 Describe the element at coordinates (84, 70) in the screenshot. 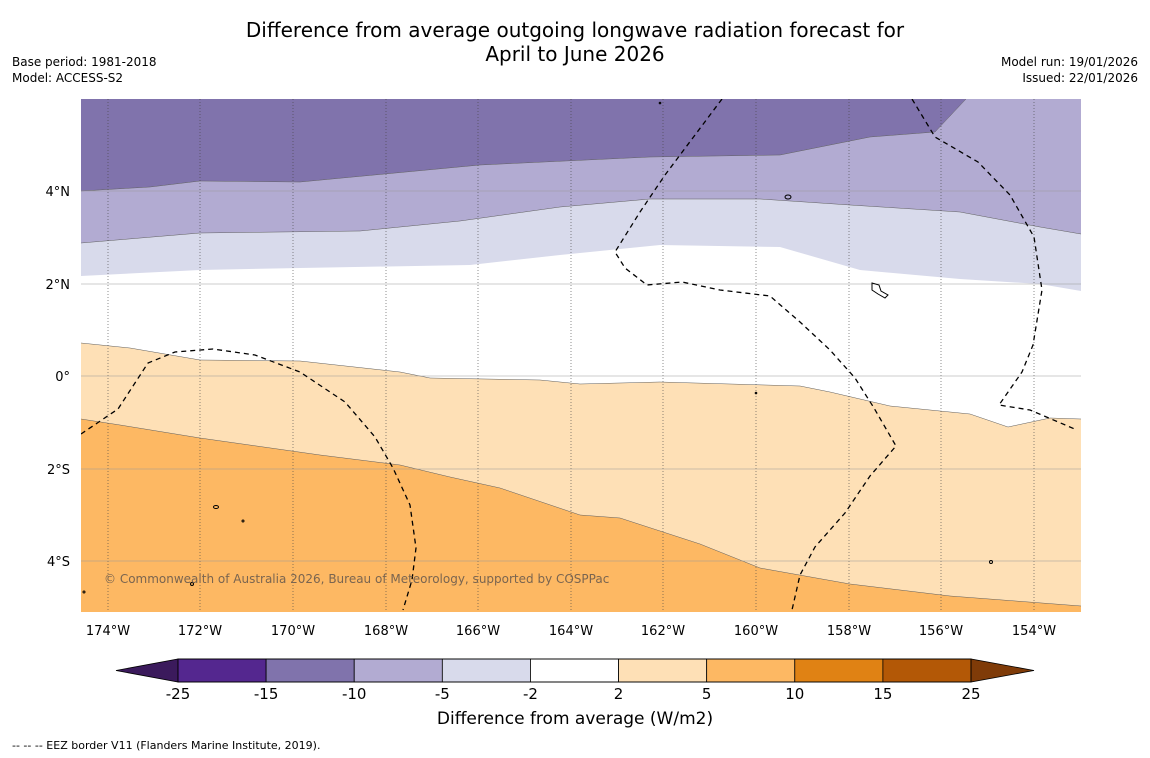

I see `info-left: Base period: 1981-2018 Model: ACCESS-S2` at that location.